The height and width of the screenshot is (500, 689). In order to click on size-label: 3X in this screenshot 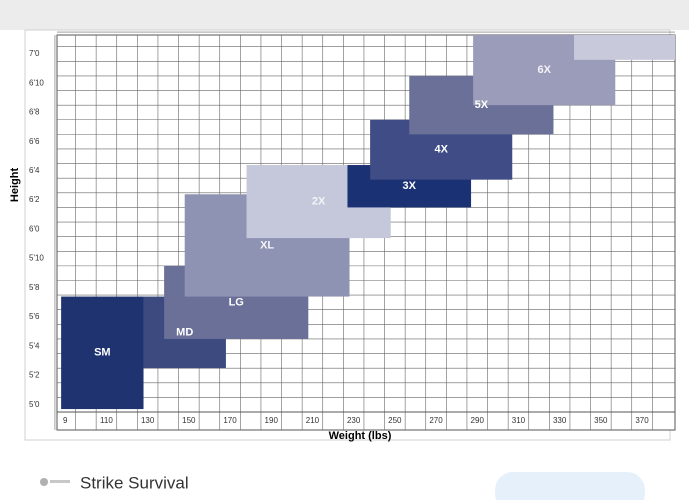, I will do `click(410, 186)`.